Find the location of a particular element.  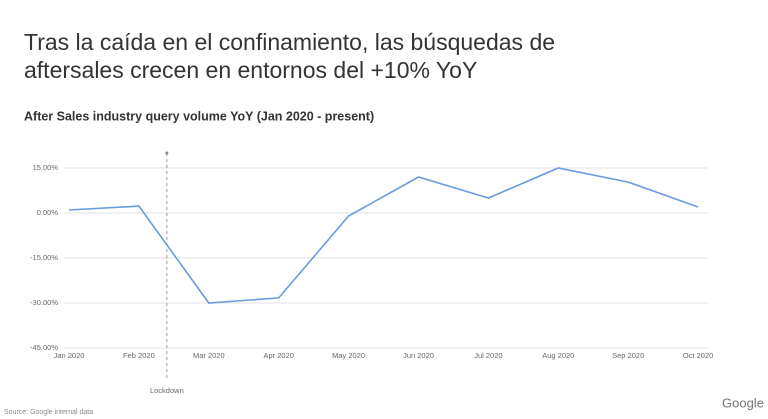

x-tick-label: May 2020 is located at coordinates (348, 355).